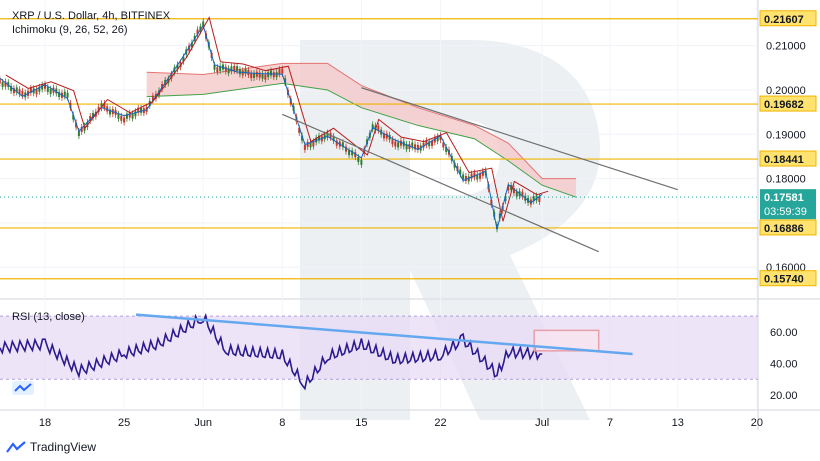  I want to click on brand-label: TradingView, so click(63, 447).